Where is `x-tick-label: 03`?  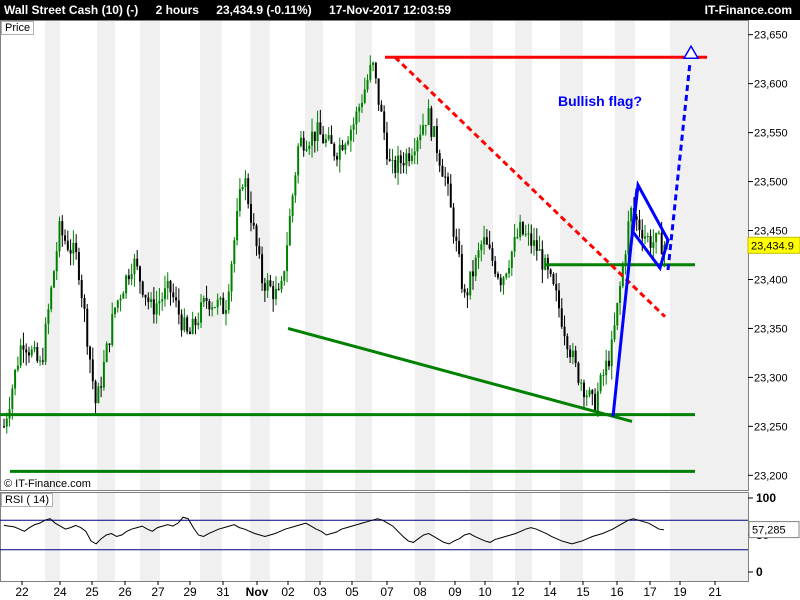 x-tick-label: 03 is located at coordinates (320, 592).